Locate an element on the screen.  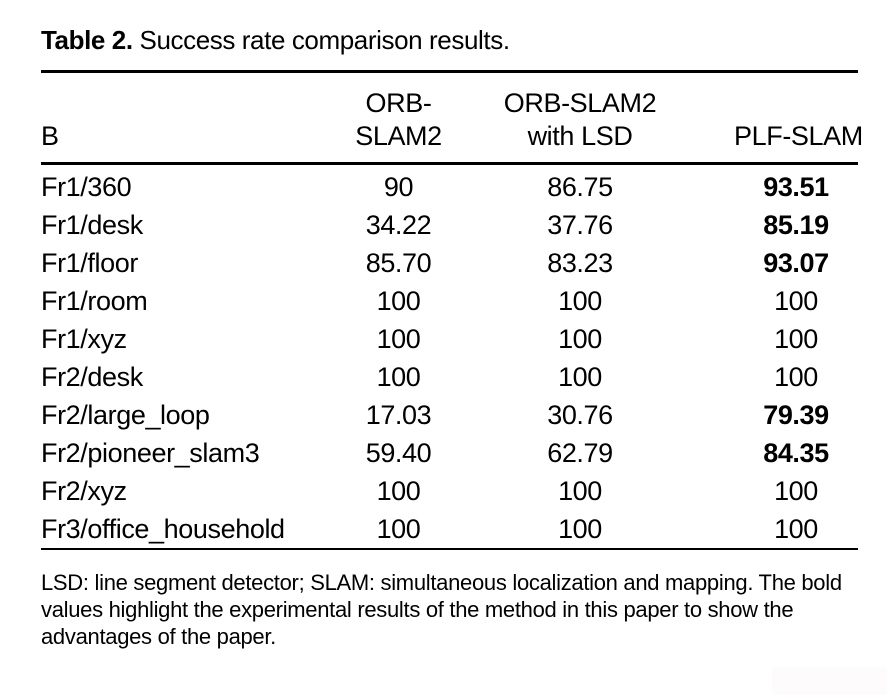
table-row: Fr1/xyz 100 100 100 is located at coordinates (449, 339).